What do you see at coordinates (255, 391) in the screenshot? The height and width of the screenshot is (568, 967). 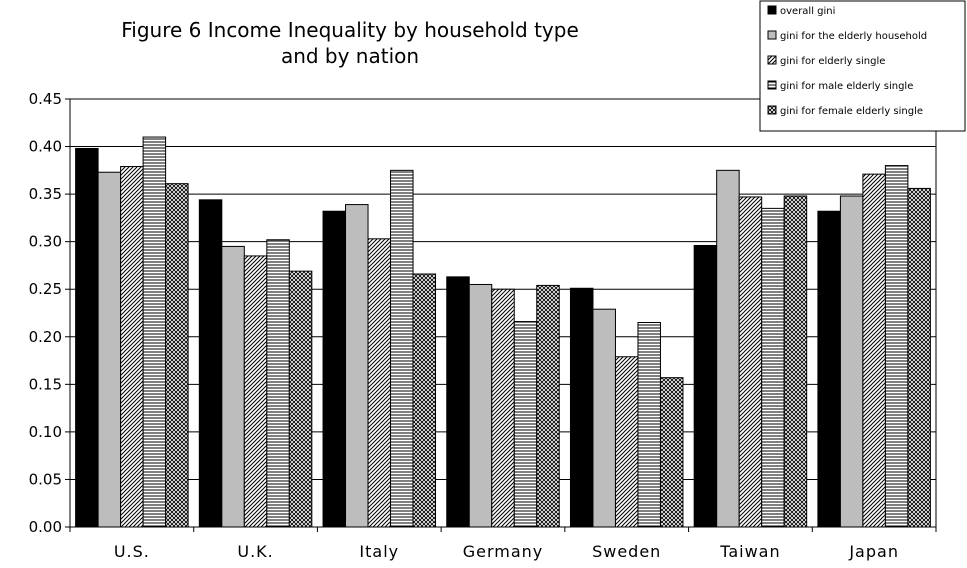 I see `bar-3-uk` at bounding box center [255, 391].